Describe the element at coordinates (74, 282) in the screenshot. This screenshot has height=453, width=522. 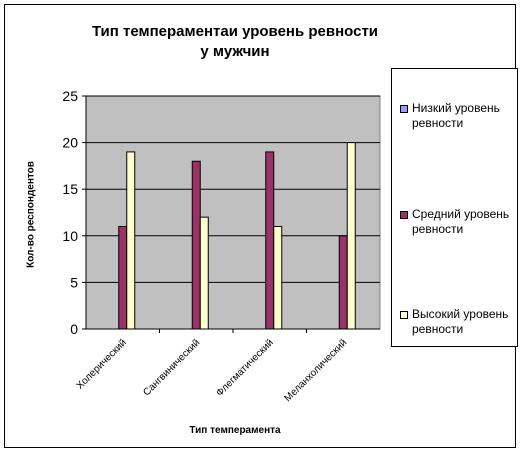
I see `y-tick-label: 5` at that location.